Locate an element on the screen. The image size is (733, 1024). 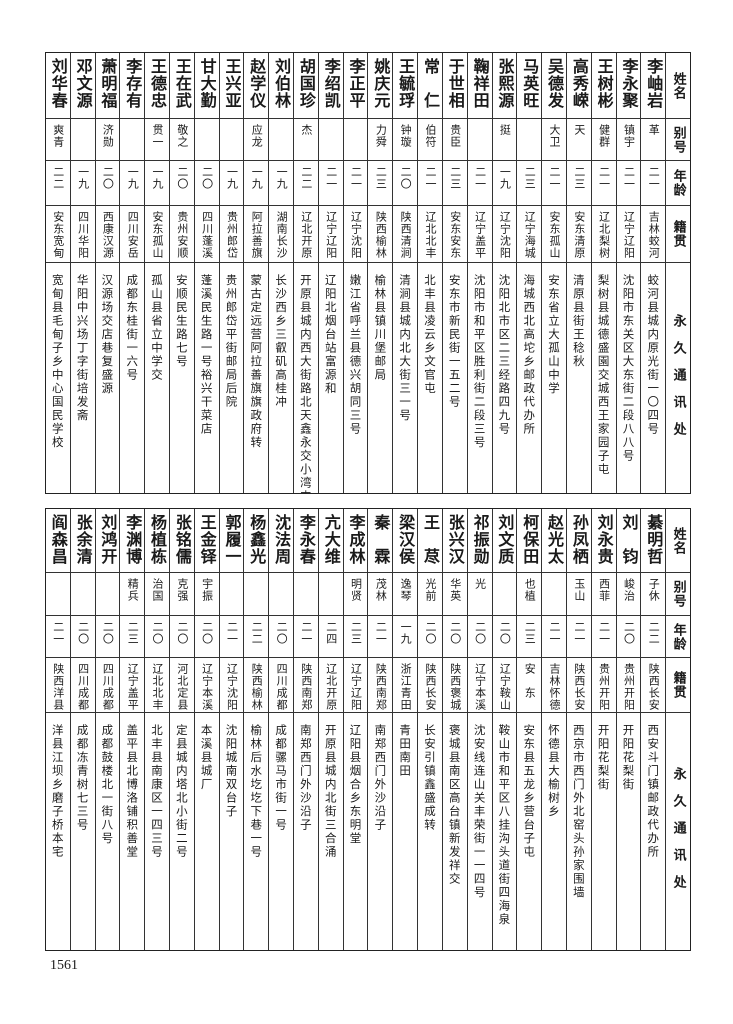
origin-cell: 陕西榆林 is located at coordinates (380, 234).